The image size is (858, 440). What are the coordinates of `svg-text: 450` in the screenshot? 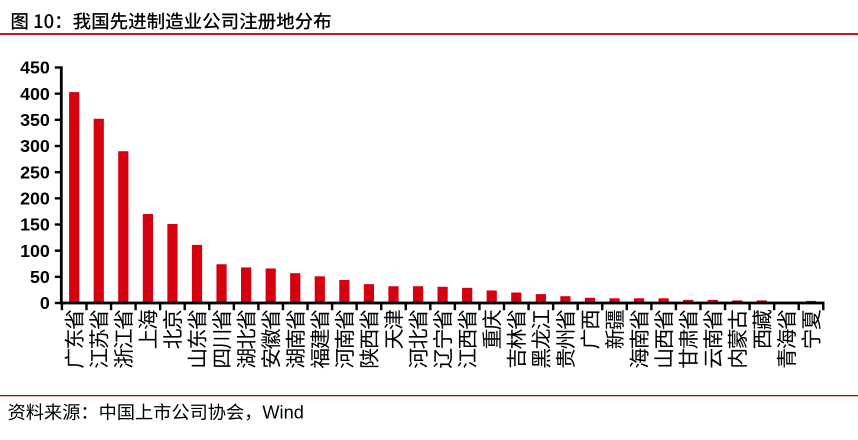 It's located at (35, 68).